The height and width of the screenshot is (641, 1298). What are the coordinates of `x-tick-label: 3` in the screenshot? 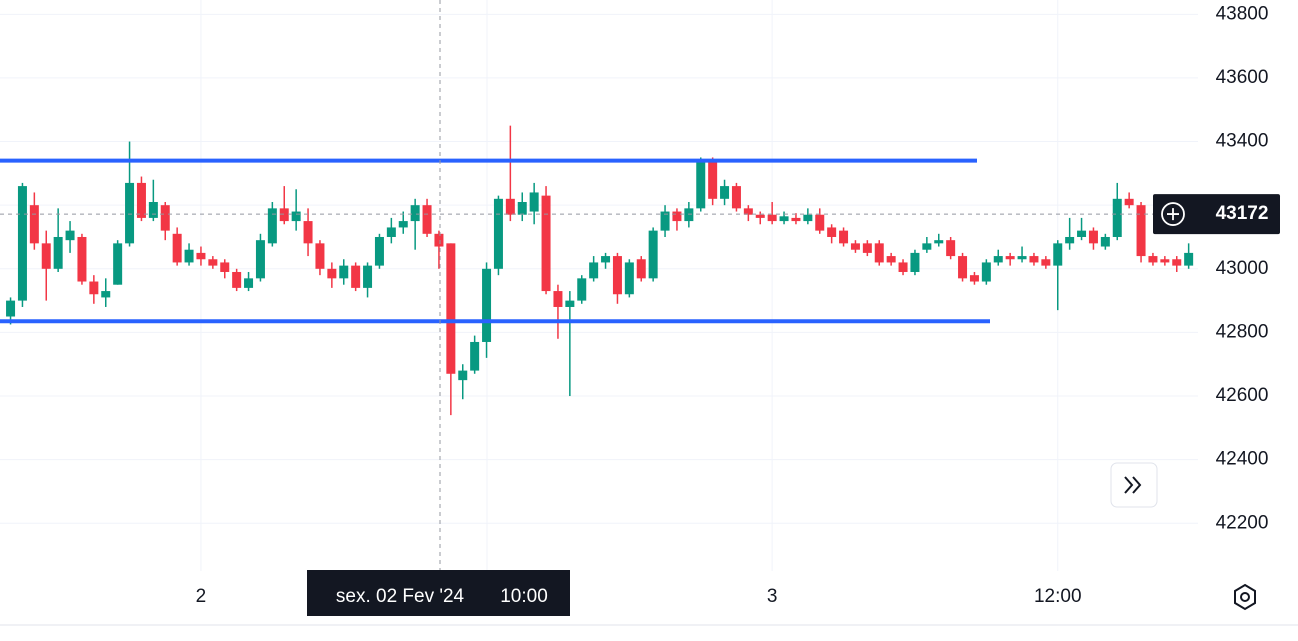 It's located at (772, 596).